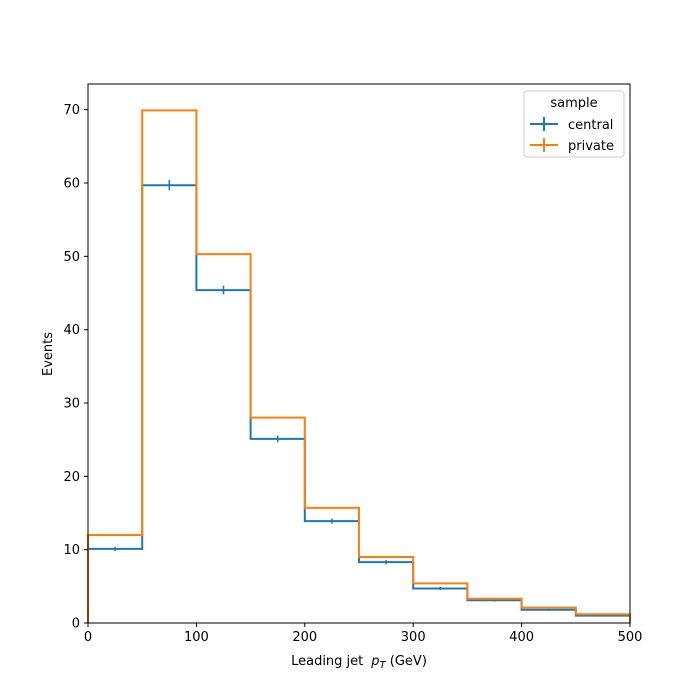 This screenshot has height=700, width=700. Describe the element at coordinates (71, 330) in the screenshot. I see `y-tick-label-4: 40` at that location.